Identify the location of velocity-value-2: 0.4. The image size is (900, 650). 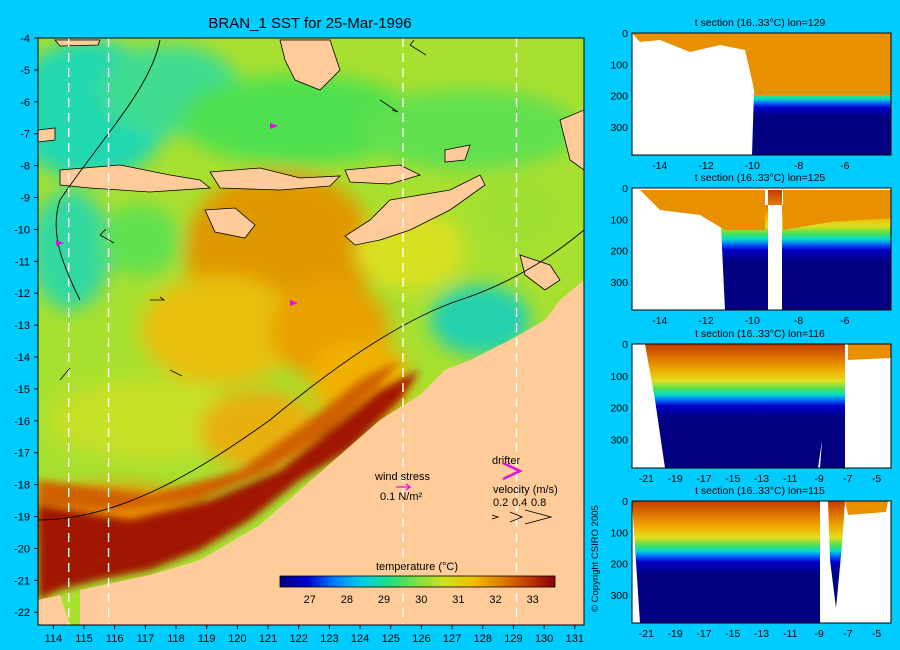
(519, 503).